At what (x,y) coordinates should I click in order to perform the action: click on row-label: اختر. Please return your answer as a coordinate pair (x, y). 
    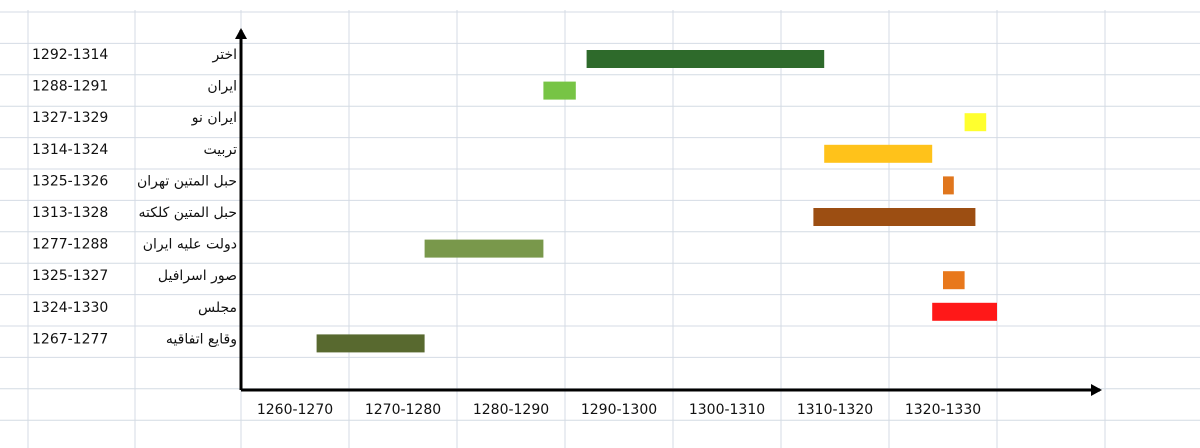
    Looking at the image, I should click on (225, 55).